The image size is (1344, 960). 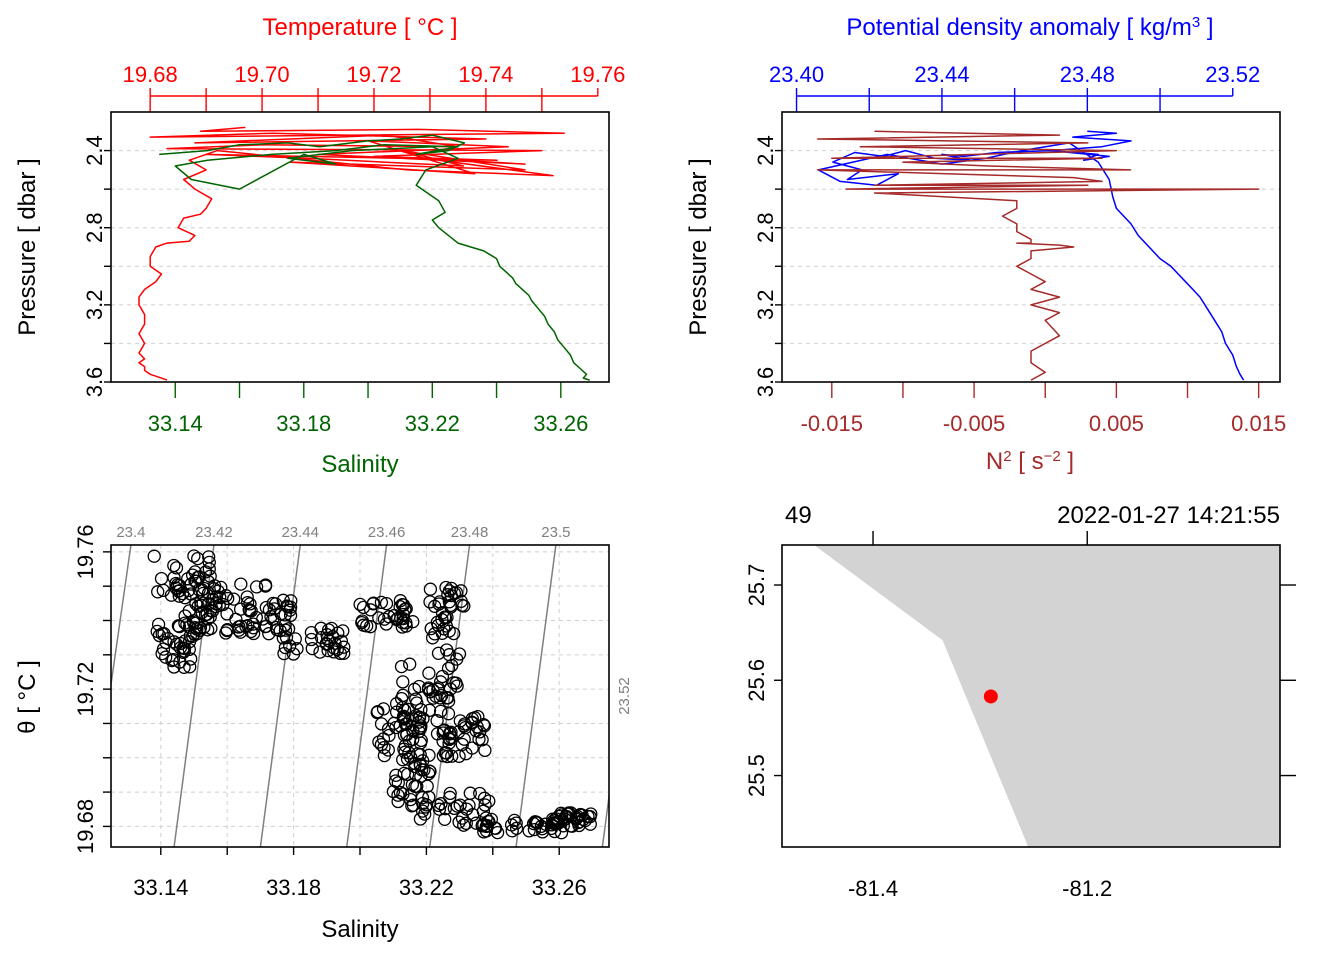 I want to click on p2-ytick-label: 3.6, so click(x=765, y=382).